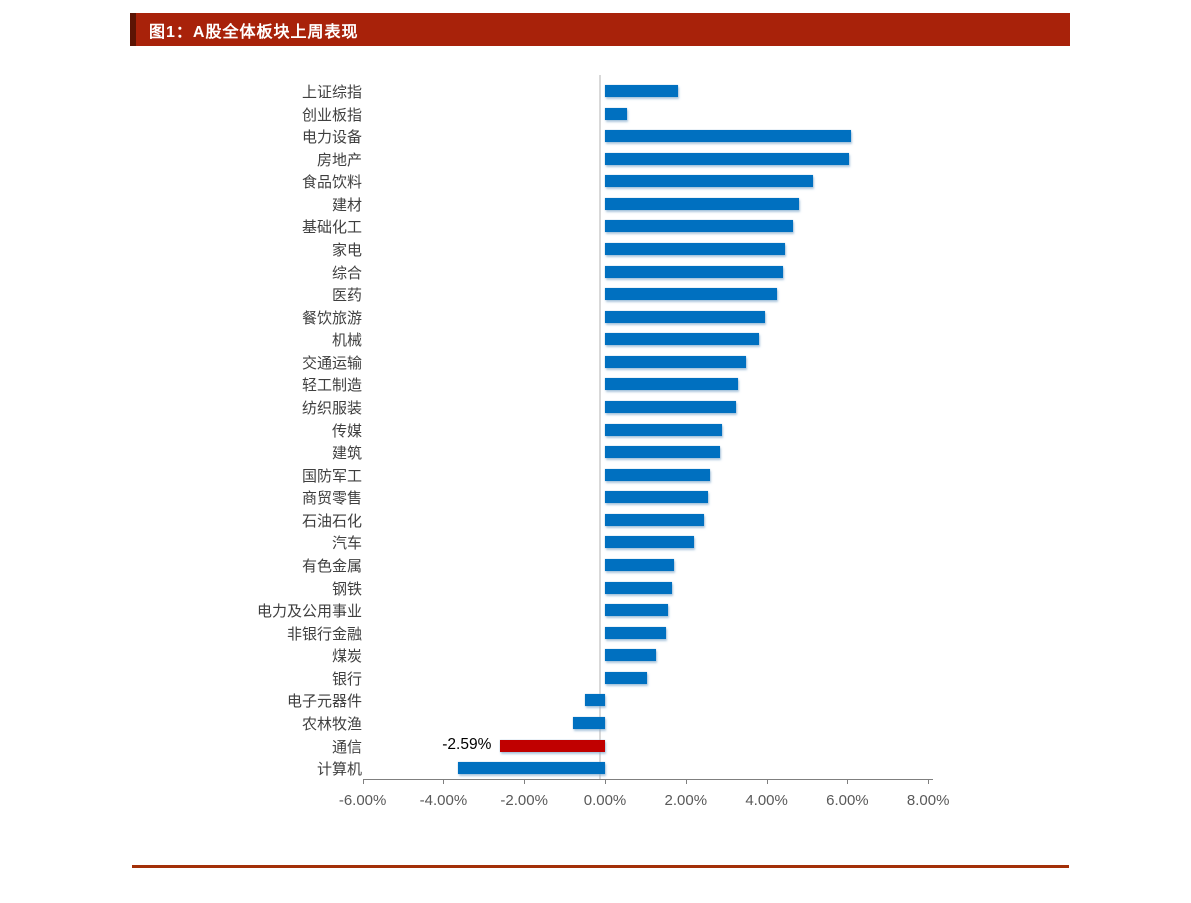 Image resolution: width=1191 pixels, height=903 pixels. Describe the element at coordinates (605, 800) in the screenshot. I see `x-axis-tick-label: 0.00%` at that location.